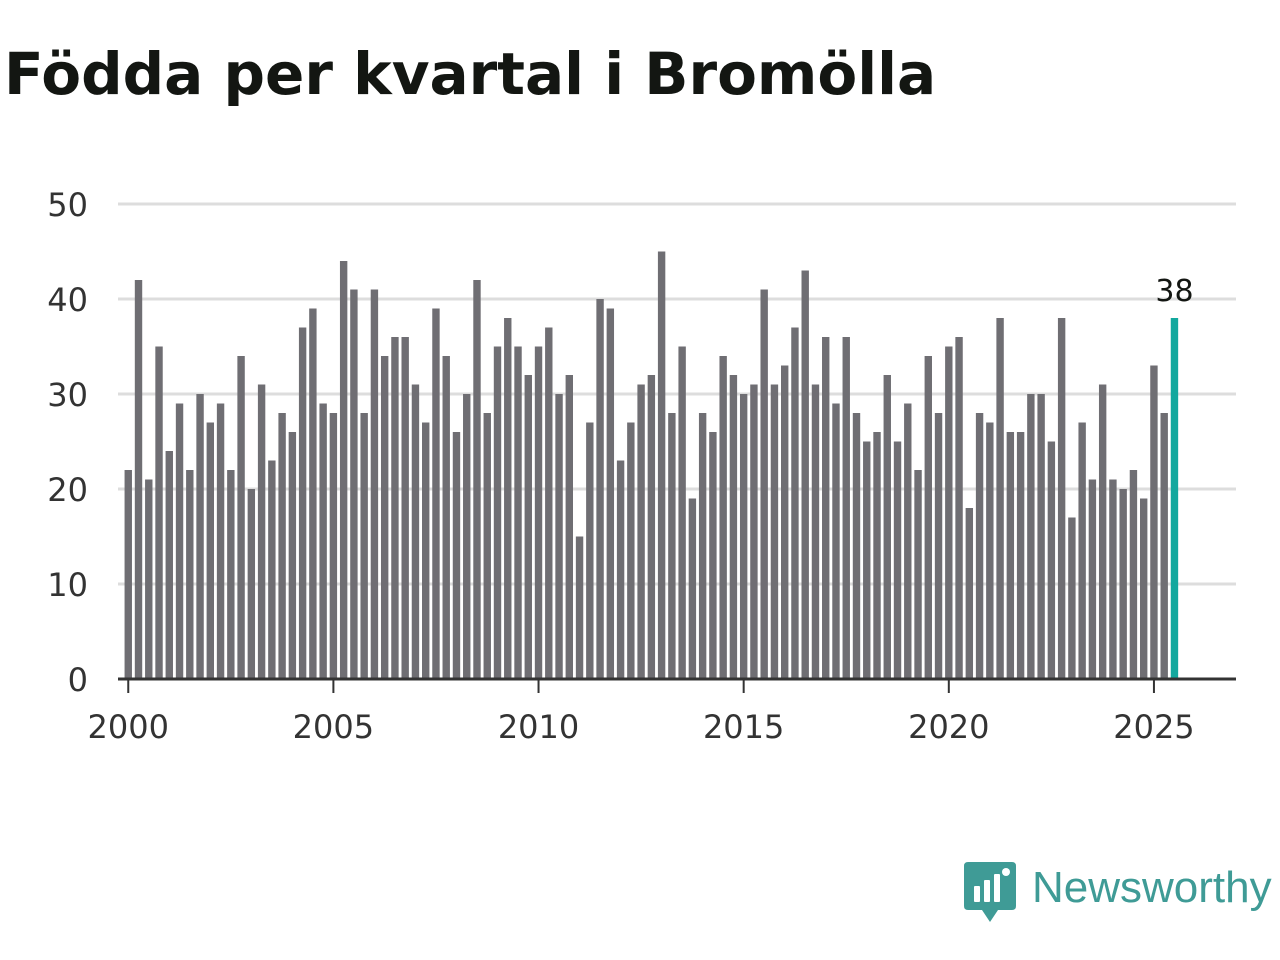 Image resolution: width=1280 pixels, height=960 pixels. Describe the element at coordinates (78, 680) in the screenshot. I see `y-tick-label: 0` at that location.